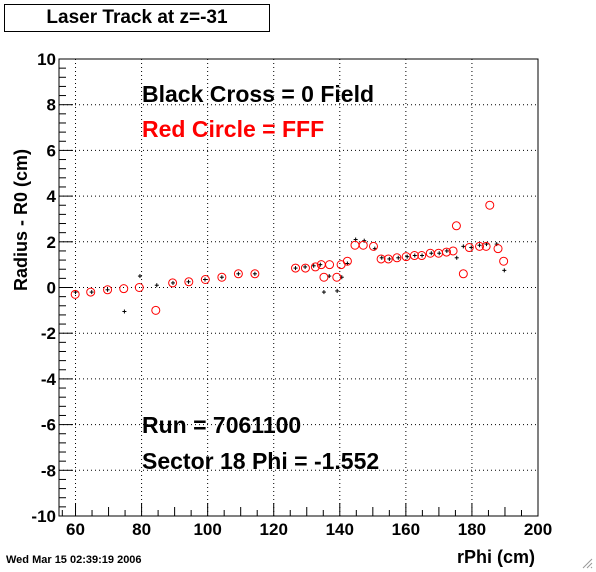 The width and height of the screenshot is (596, 572). Describe the element at coordinates (43, 516) in the screenshot. I see `y-tick-label: -10` at that location.